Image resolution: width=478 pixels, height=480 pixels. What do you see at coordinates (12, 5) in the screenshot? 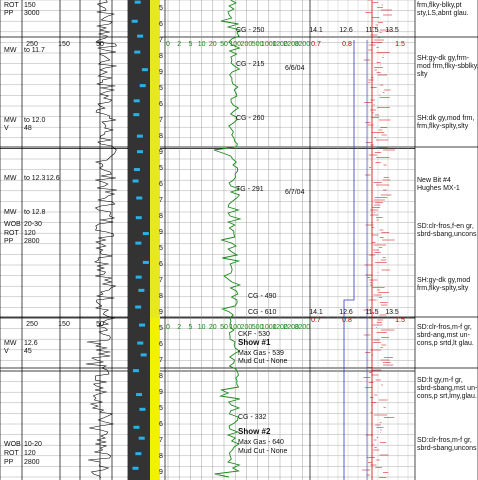
I see `label: ROT` at bounding box center [12, 5].